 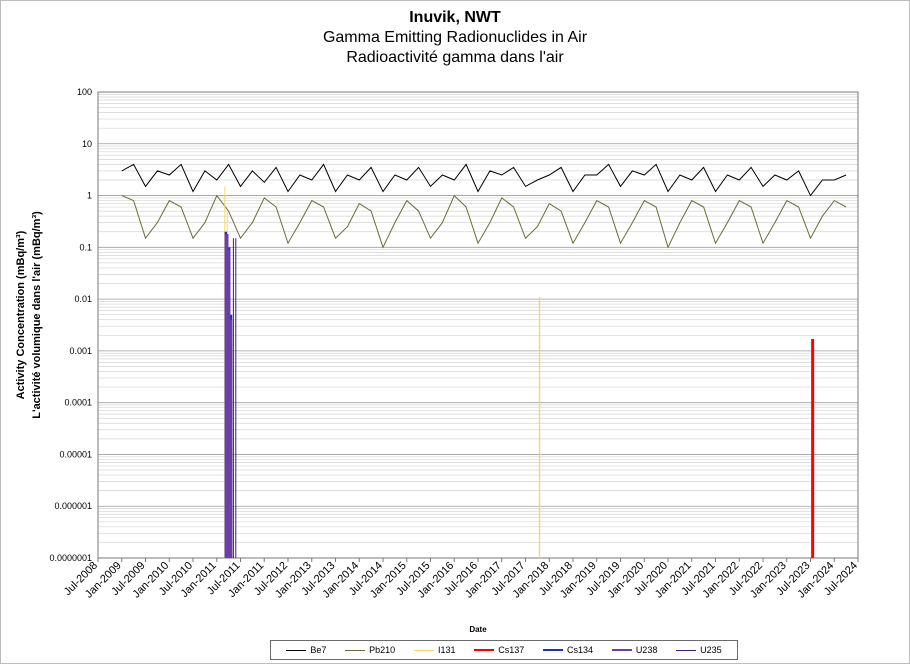 I want to click on x-axis-label: Date, so click(x=478, y=629).